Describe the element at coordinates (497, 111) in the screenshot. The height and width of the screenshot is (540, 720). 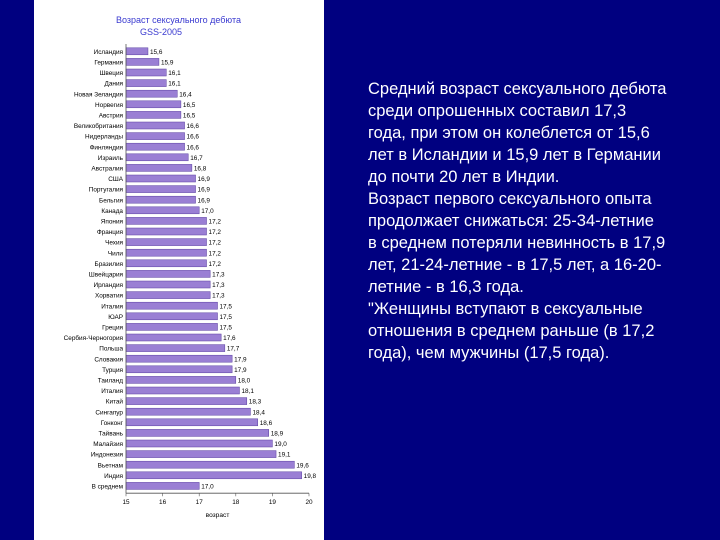
I see `text-line: среди опрошенных составил 17,3` at that location.